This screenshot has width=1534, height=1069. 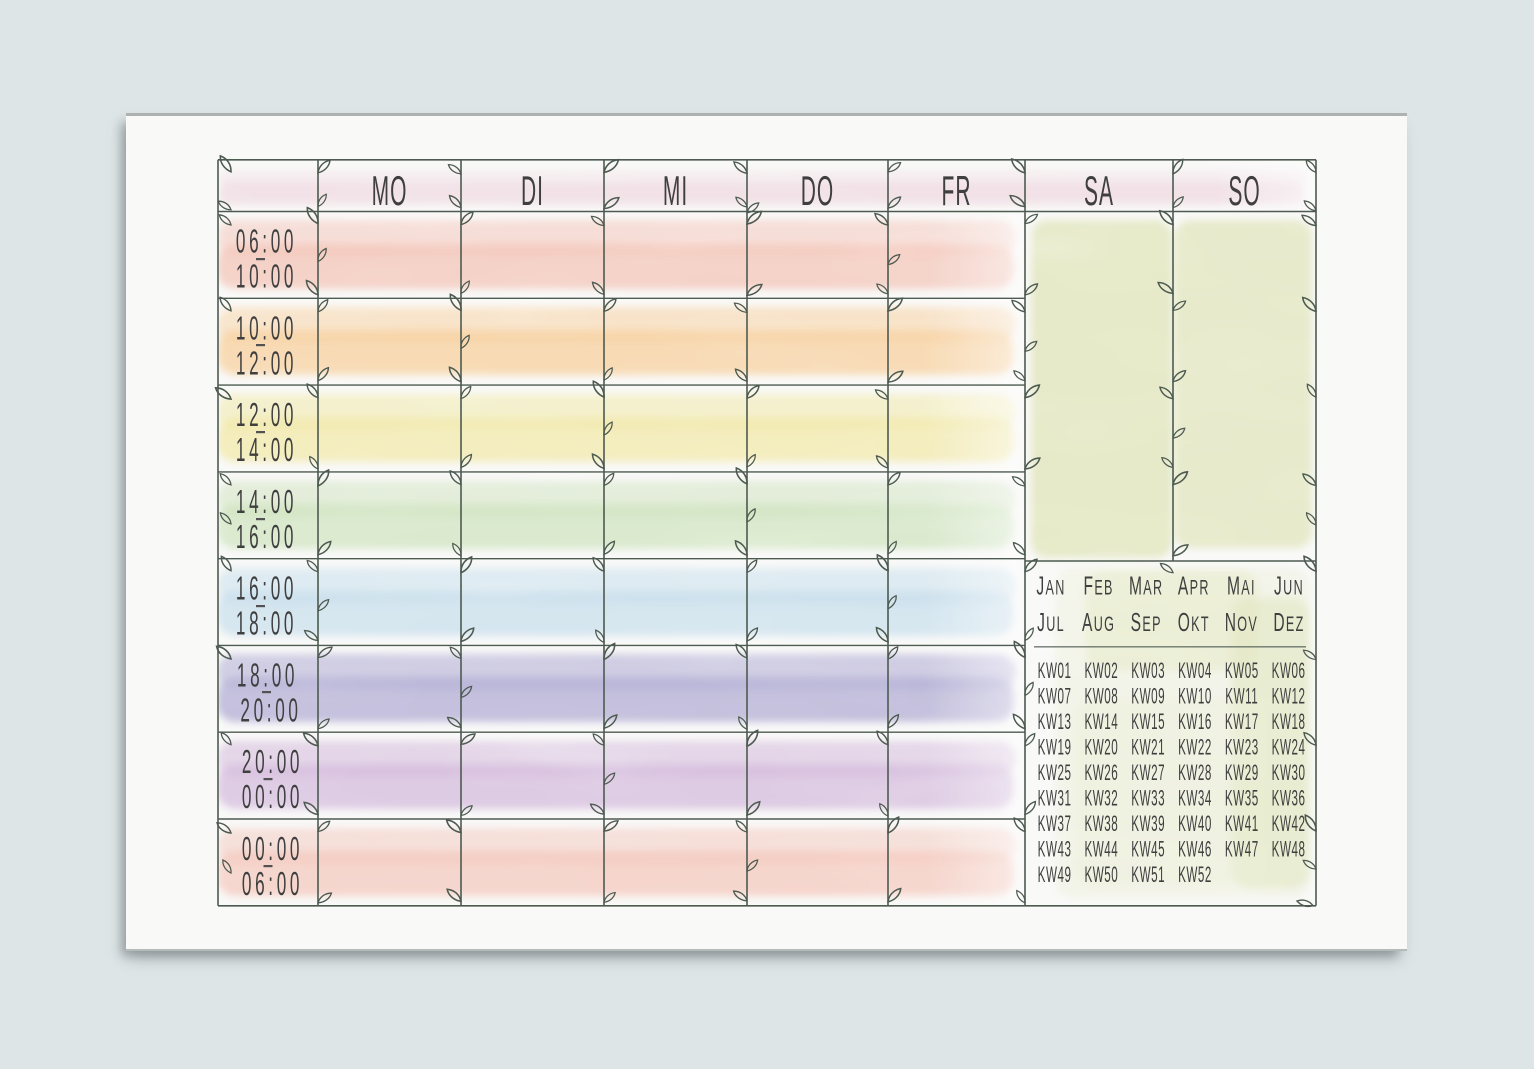 What do you see at coordinates (1242, 747) in the screenshot?
I see `svg-text: KW23` at bounding box center [1242, 747].